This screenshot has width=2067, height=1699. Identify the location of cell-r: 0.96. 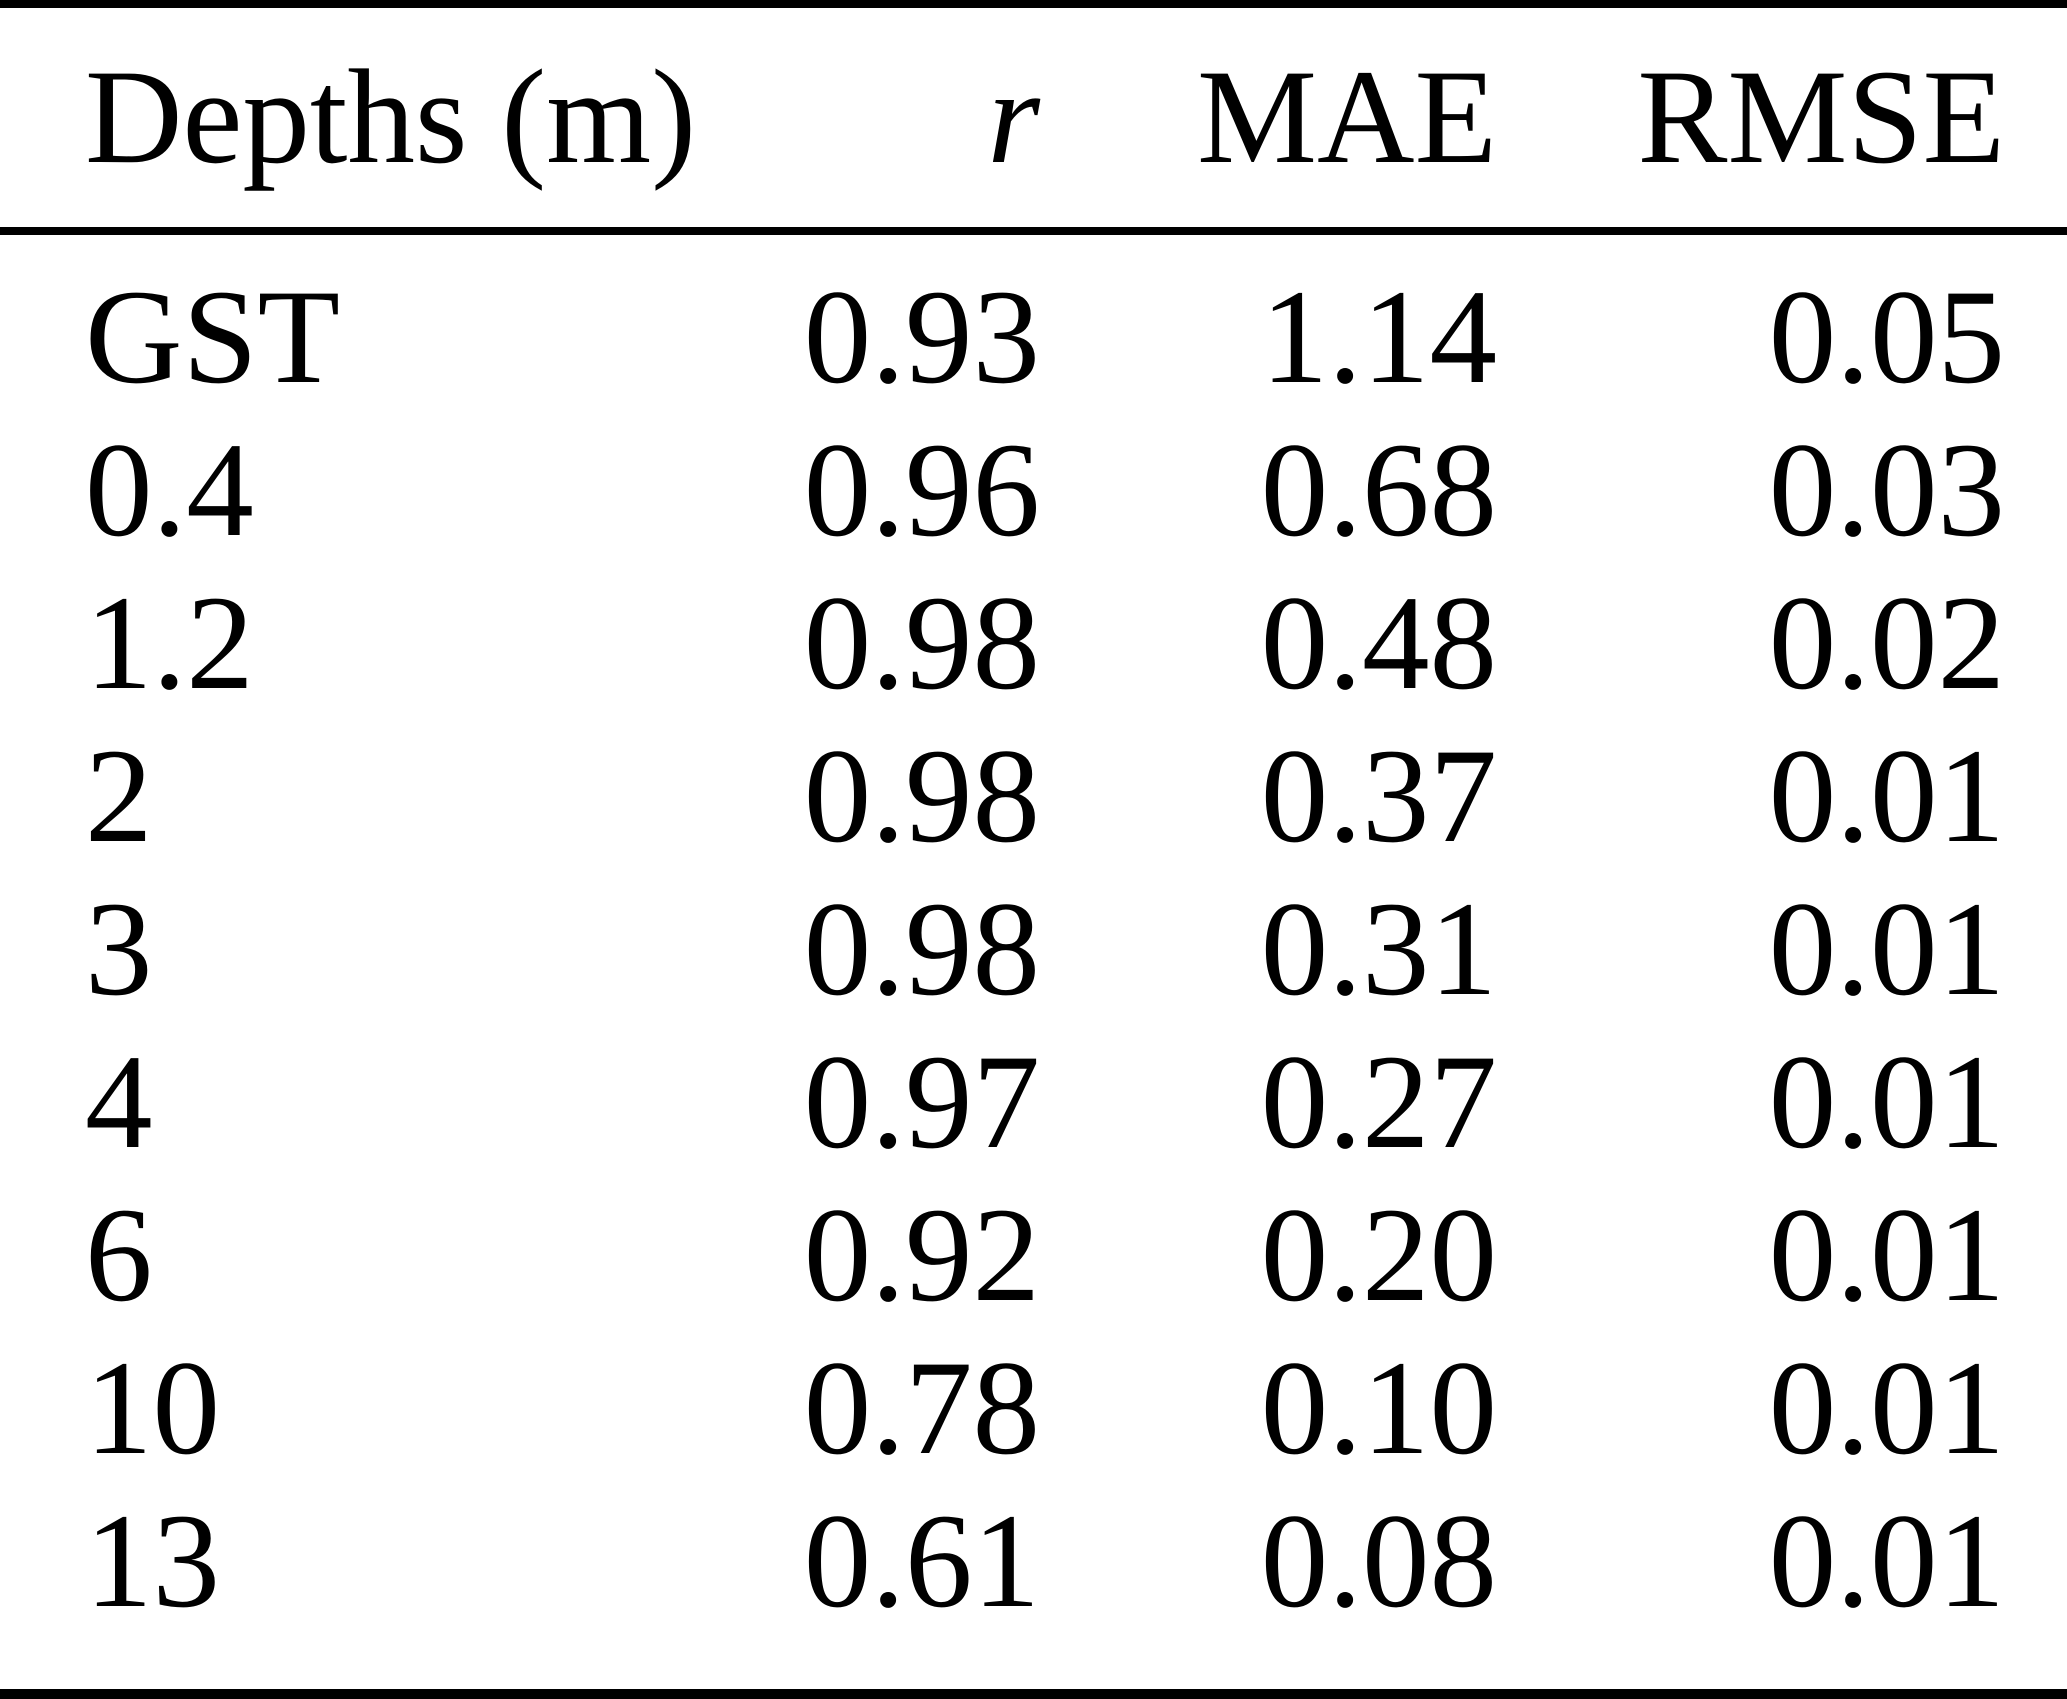
(921, 490).